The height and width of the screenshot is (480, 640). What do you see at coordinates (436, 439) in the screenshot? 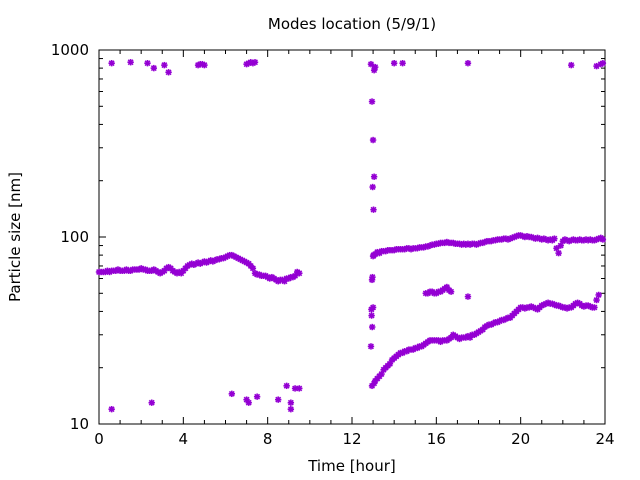
I see `x-tick-label: 16` at bounding box center [436, 439].